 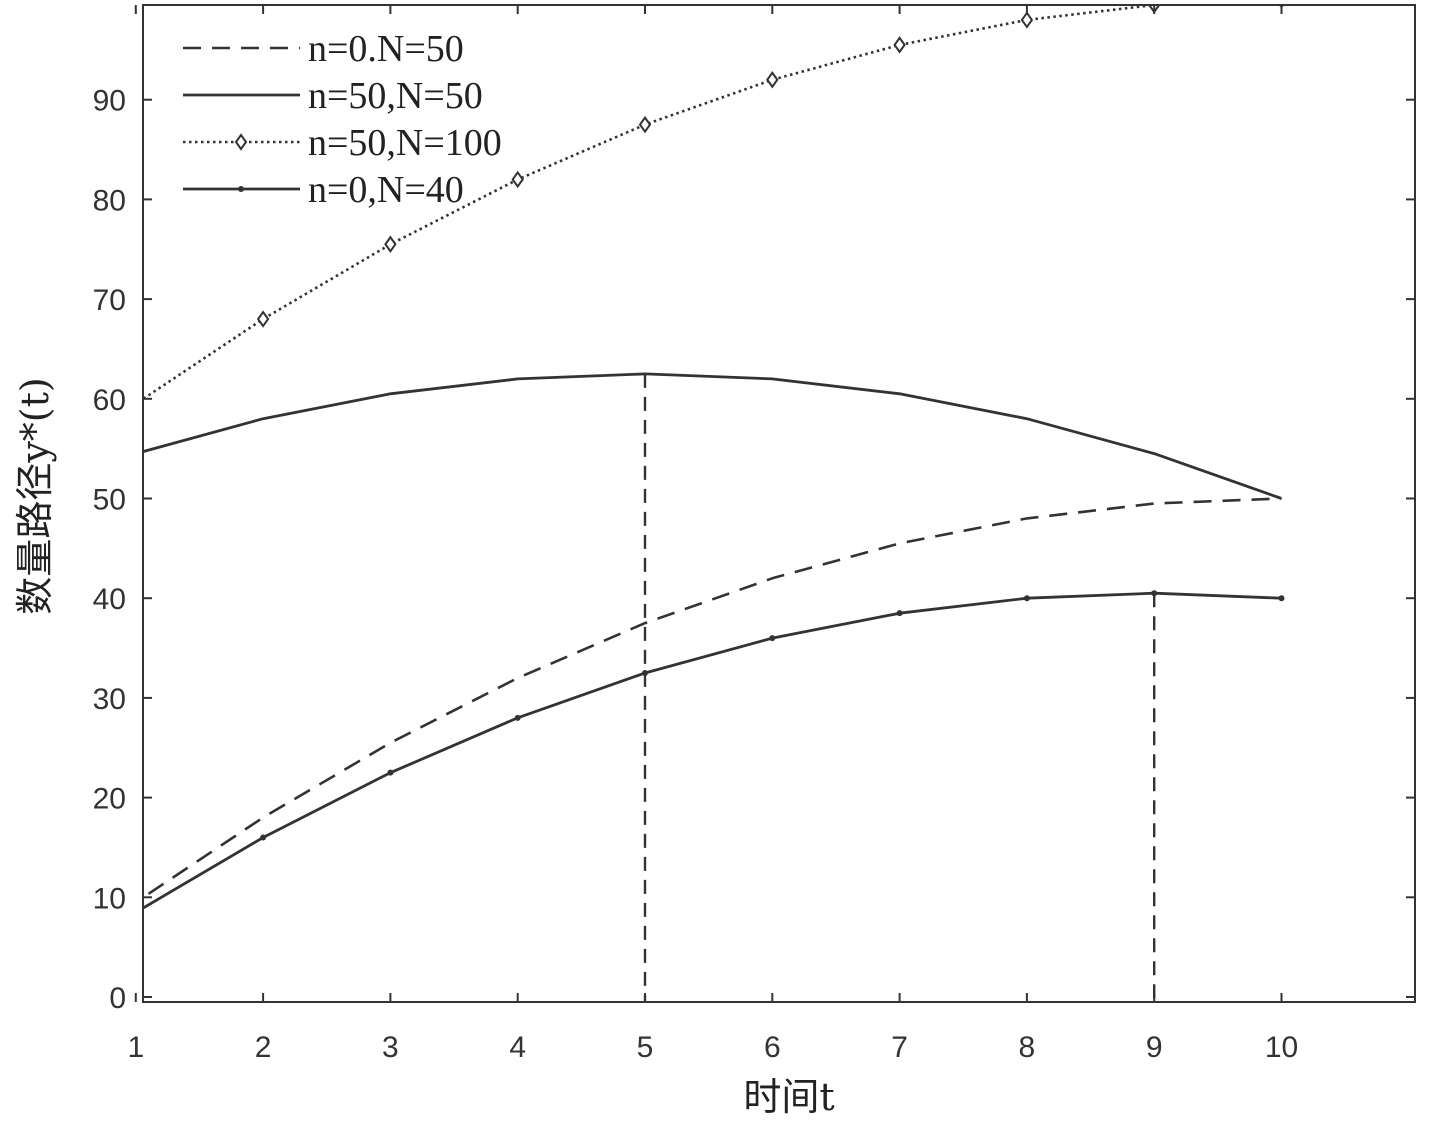 I want to click on legend-label-1: n=50,N=50, so click(x=395, y=96).